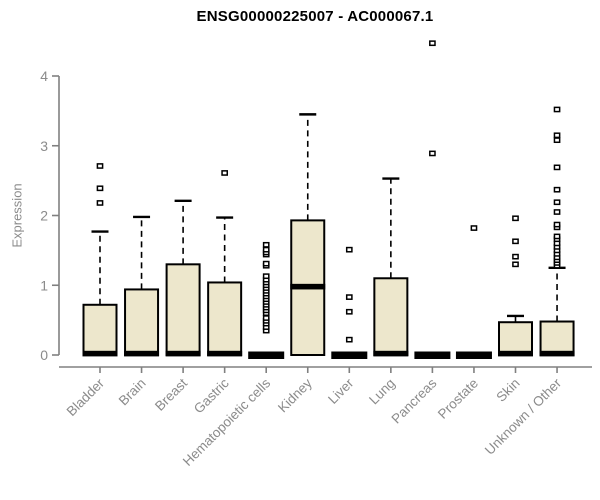 This screenshot has width=600, height=500. I want to click on x-tick-label-unknown-other: Unknown / Other, so click(523, 416).